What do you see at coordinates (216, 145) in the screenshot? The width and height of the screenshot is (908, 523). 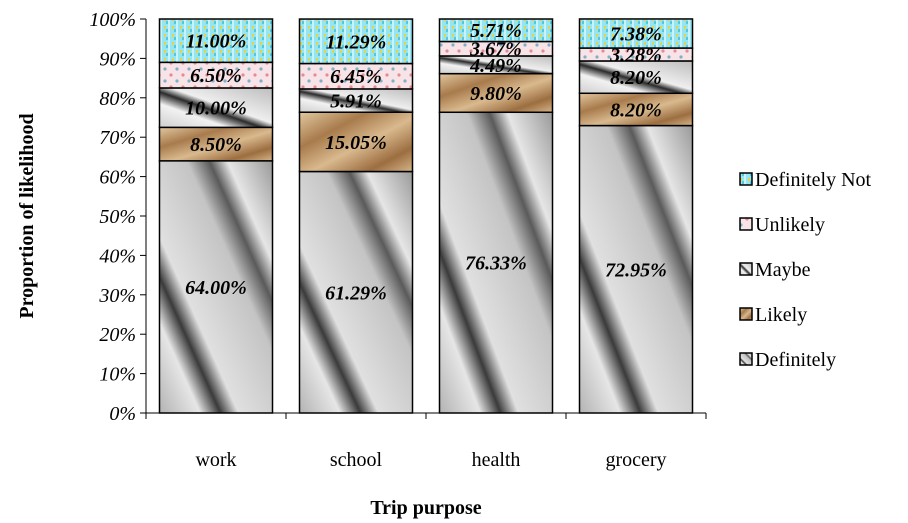 I see `data-label-work-likely: 8.50%` at bounding box center [216, 145].